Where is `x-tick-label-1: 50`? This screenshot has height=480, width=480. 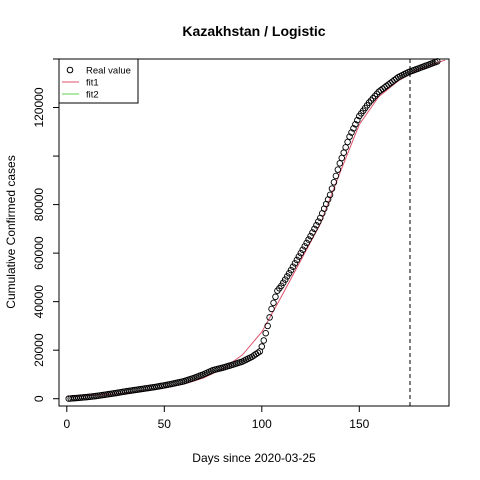 x-tick-label-1: 50 is located at coordinates (165, 424).